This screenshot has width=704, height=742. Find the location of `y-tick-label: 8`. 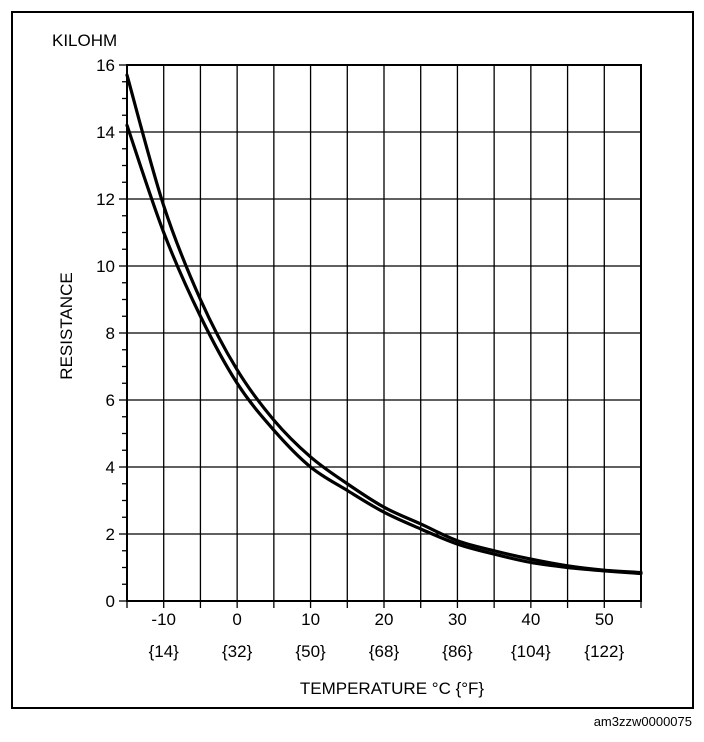

y-tick-label: 8 is located at coordinates (110, 333).